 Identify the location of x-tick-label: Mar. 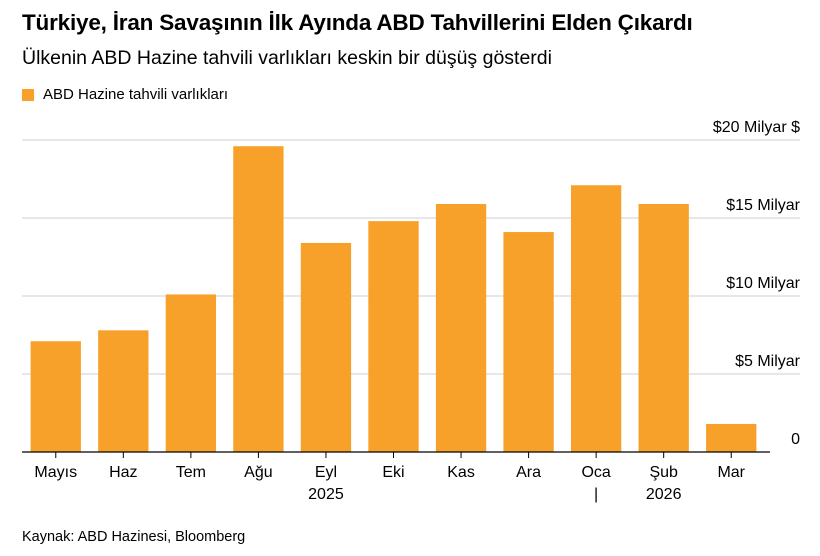
(731, 472).